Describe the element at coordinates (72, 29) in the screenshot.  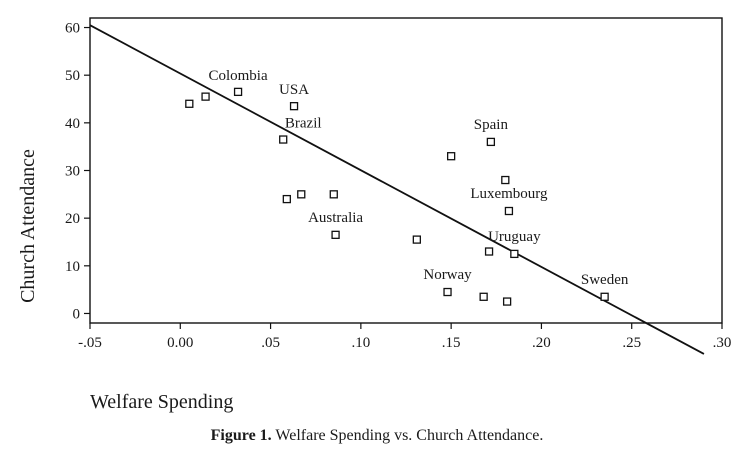
I see `y-tick-label: 60` at that location.